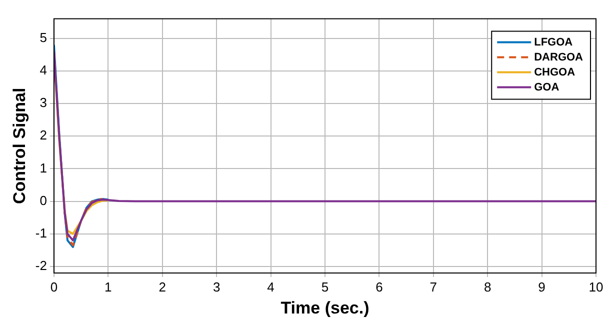 Image resolution: width=616 pixels, height=327 pixels. What do you see at coordinates (43, 70) in the screenshot?
I see `y-tick-label: 4` at bounding box center [43, 70].